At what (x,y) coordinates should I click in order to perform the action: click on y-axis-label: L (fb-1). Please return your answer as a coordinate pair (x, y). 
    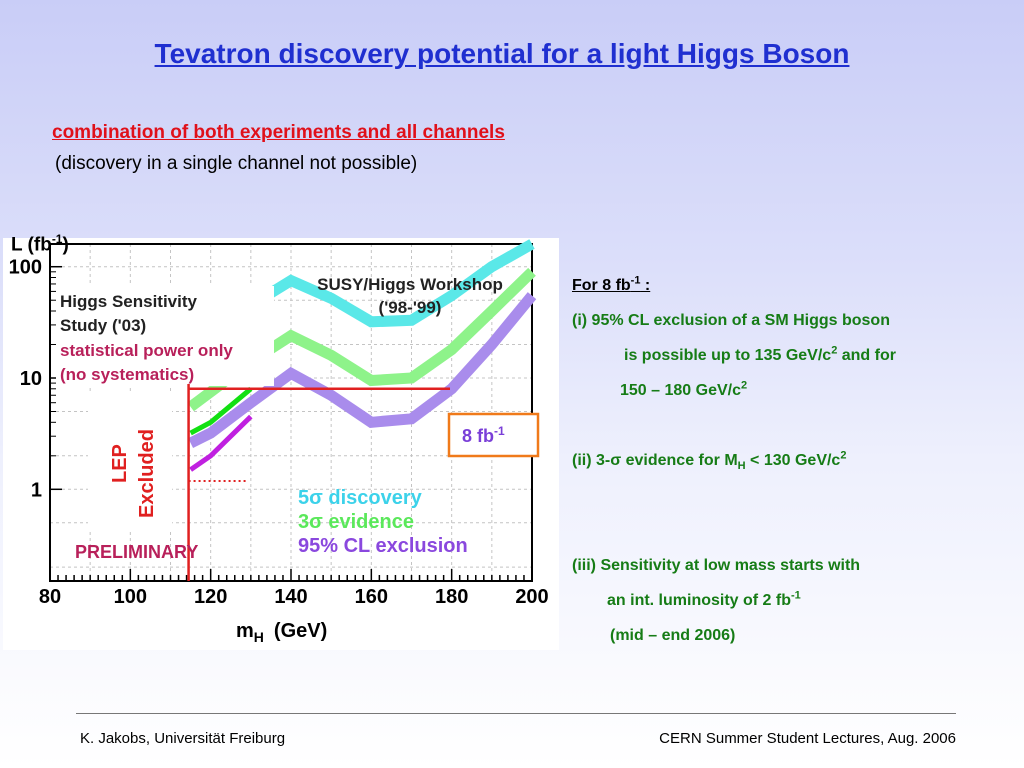
    Looking at the image, I should click on (40, 244).